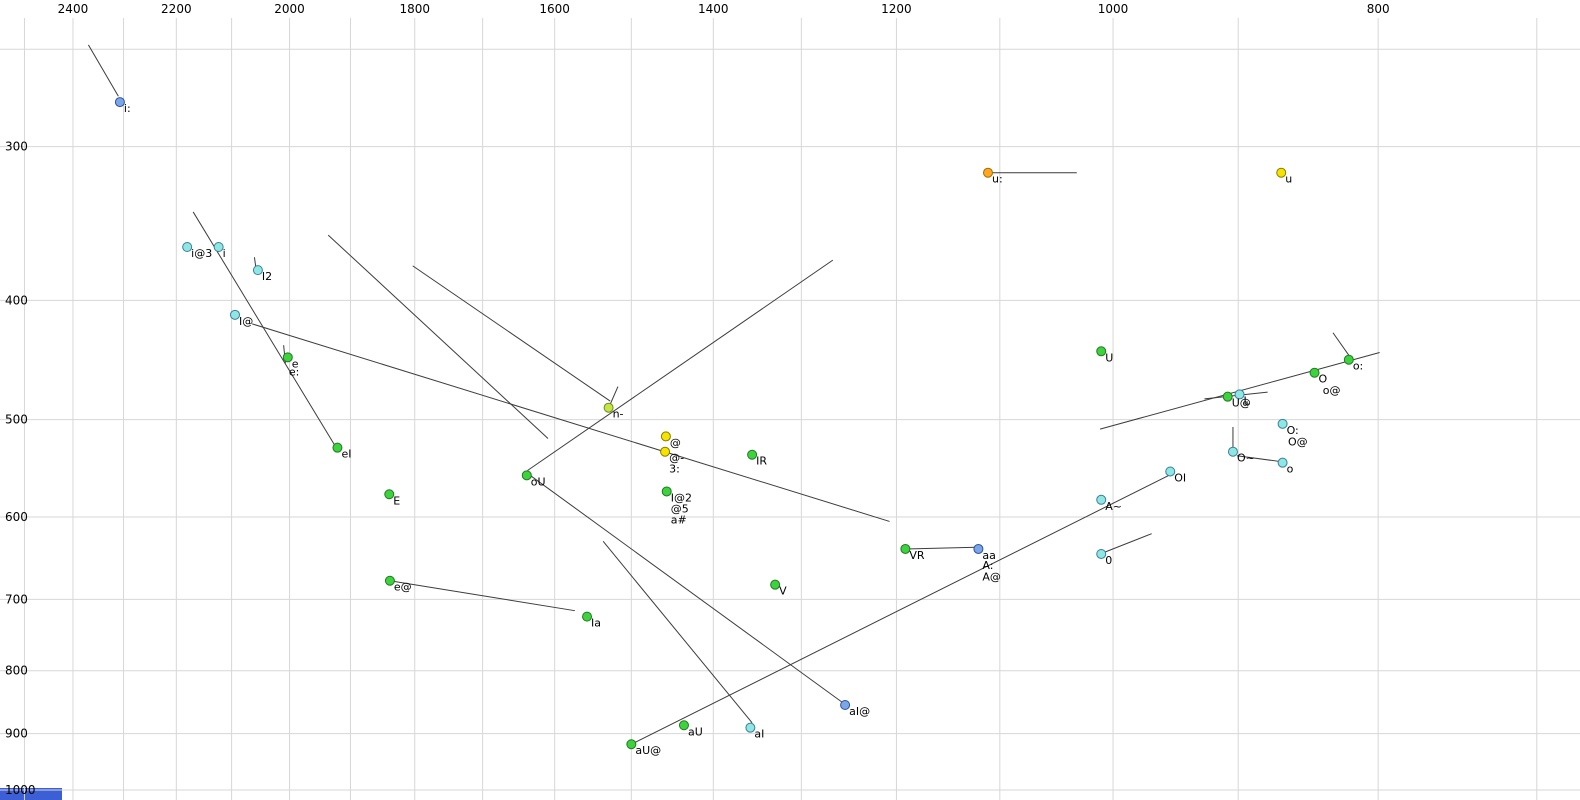  What do you see at coordinates (1378, 9) in the screenshot?
I see `x-tick-label: 800` at bounding box center [1378, 9].